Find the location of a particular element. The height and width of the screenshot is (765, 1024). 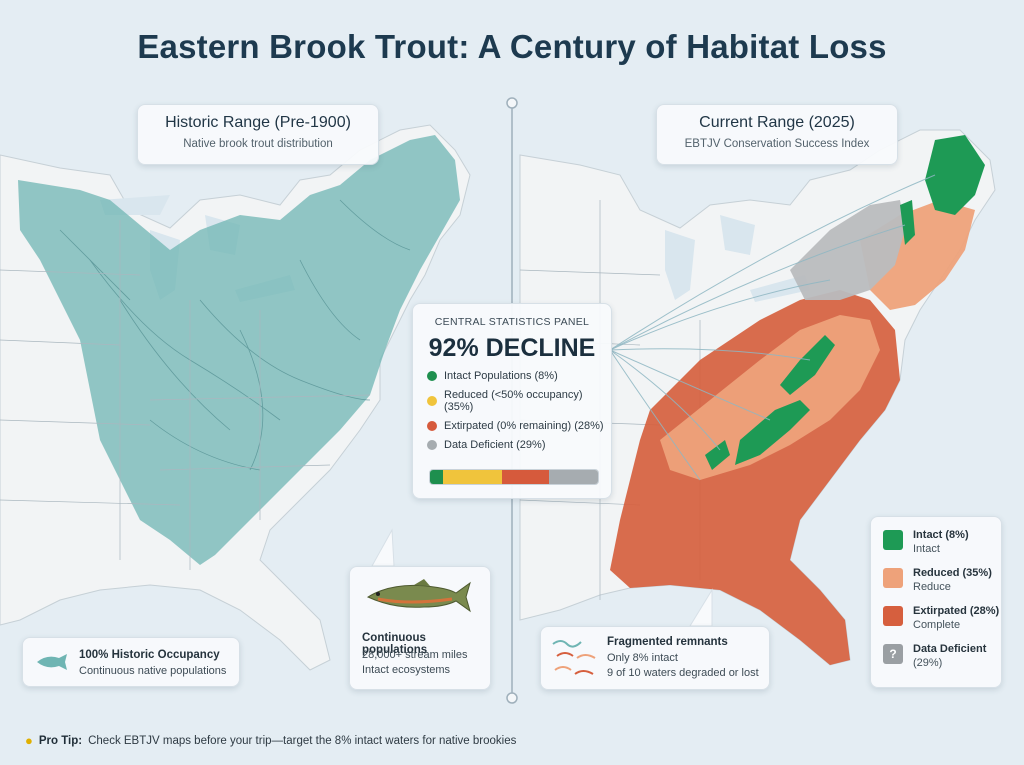

stat-label-intact: Intact Populations (8%) is located at coordinates (501, 376).